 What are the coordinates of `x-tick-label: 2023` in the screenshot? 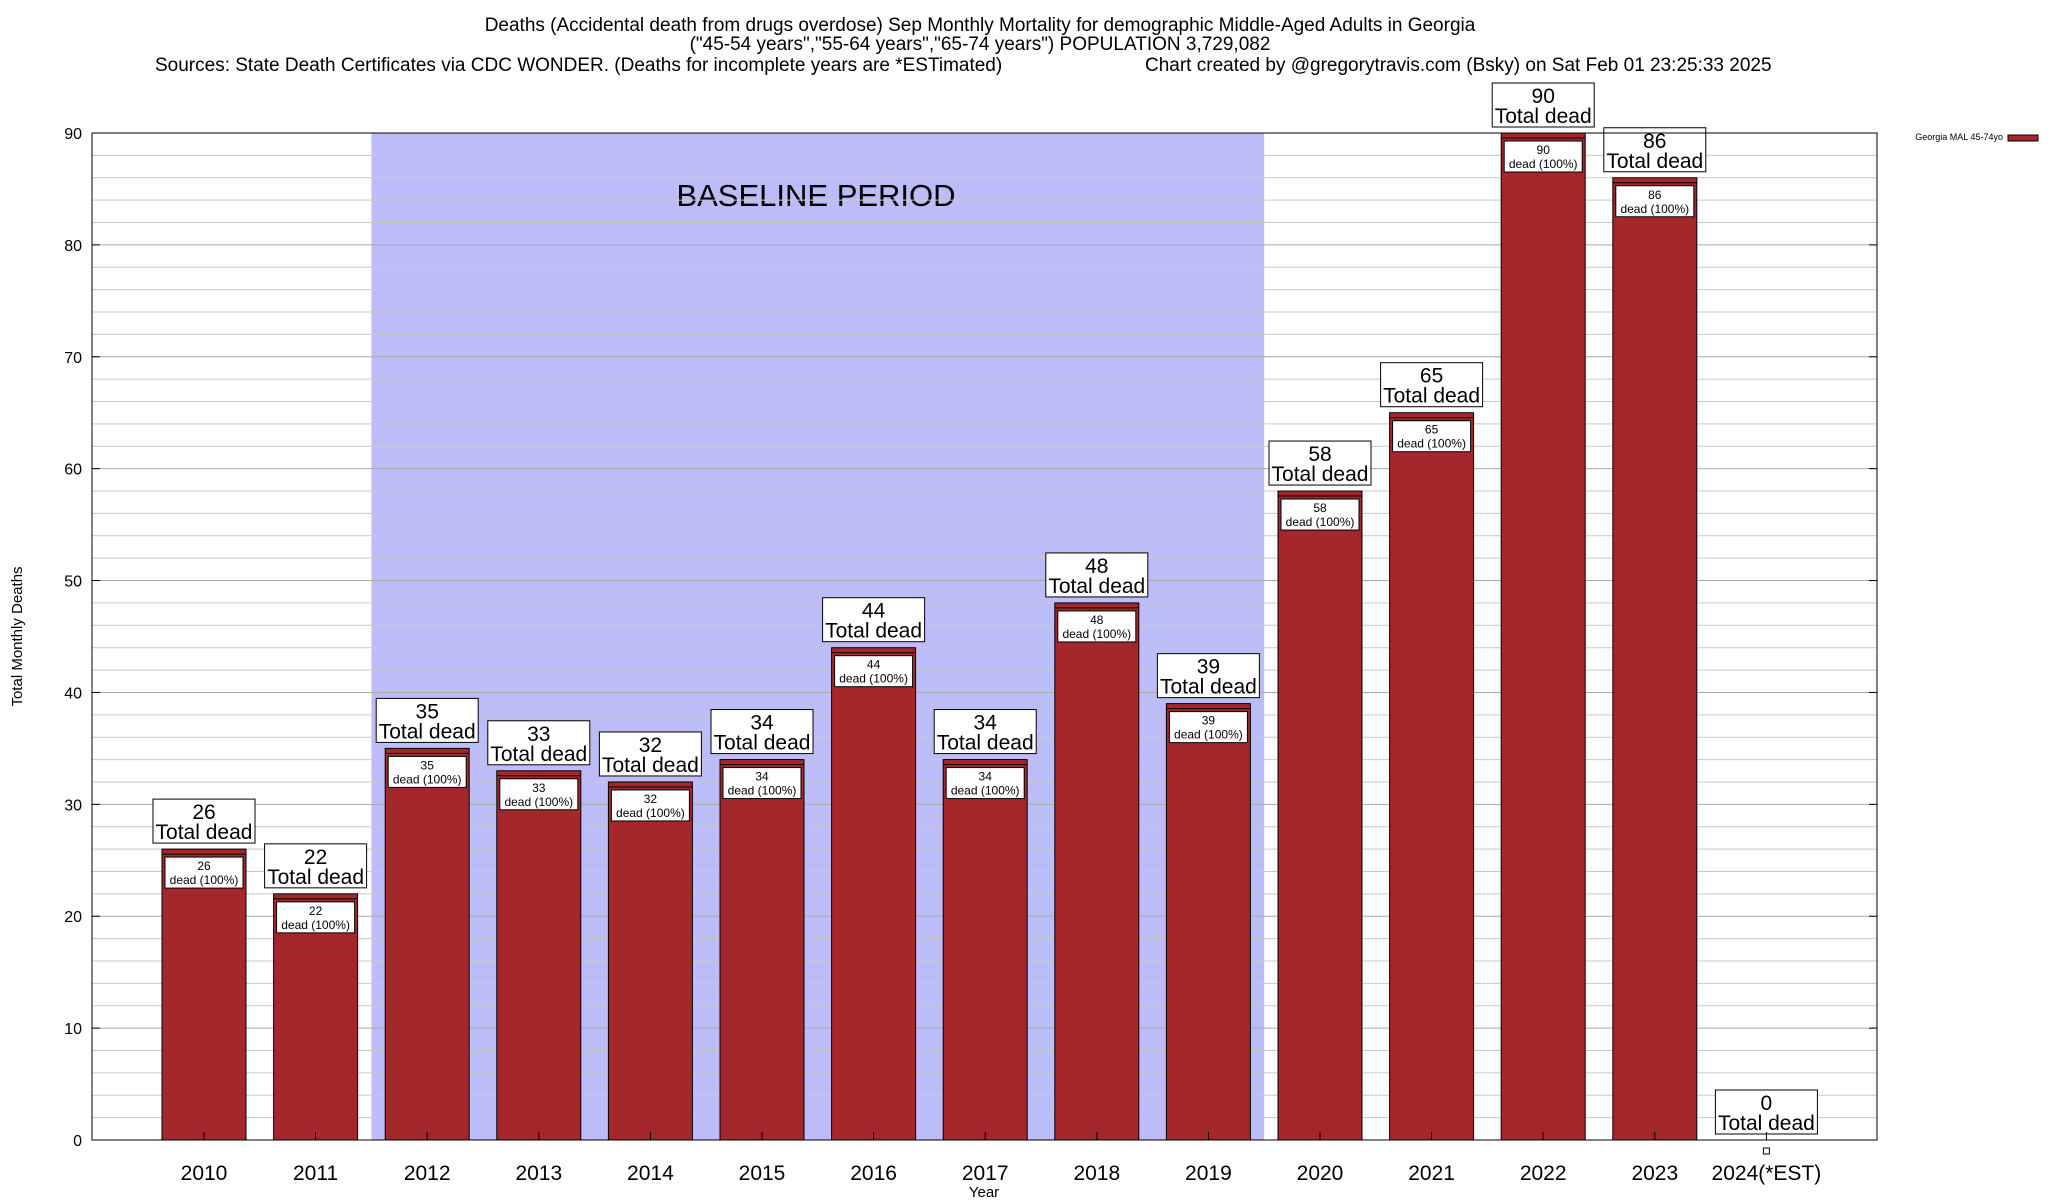 It's located at (1654, 1173).